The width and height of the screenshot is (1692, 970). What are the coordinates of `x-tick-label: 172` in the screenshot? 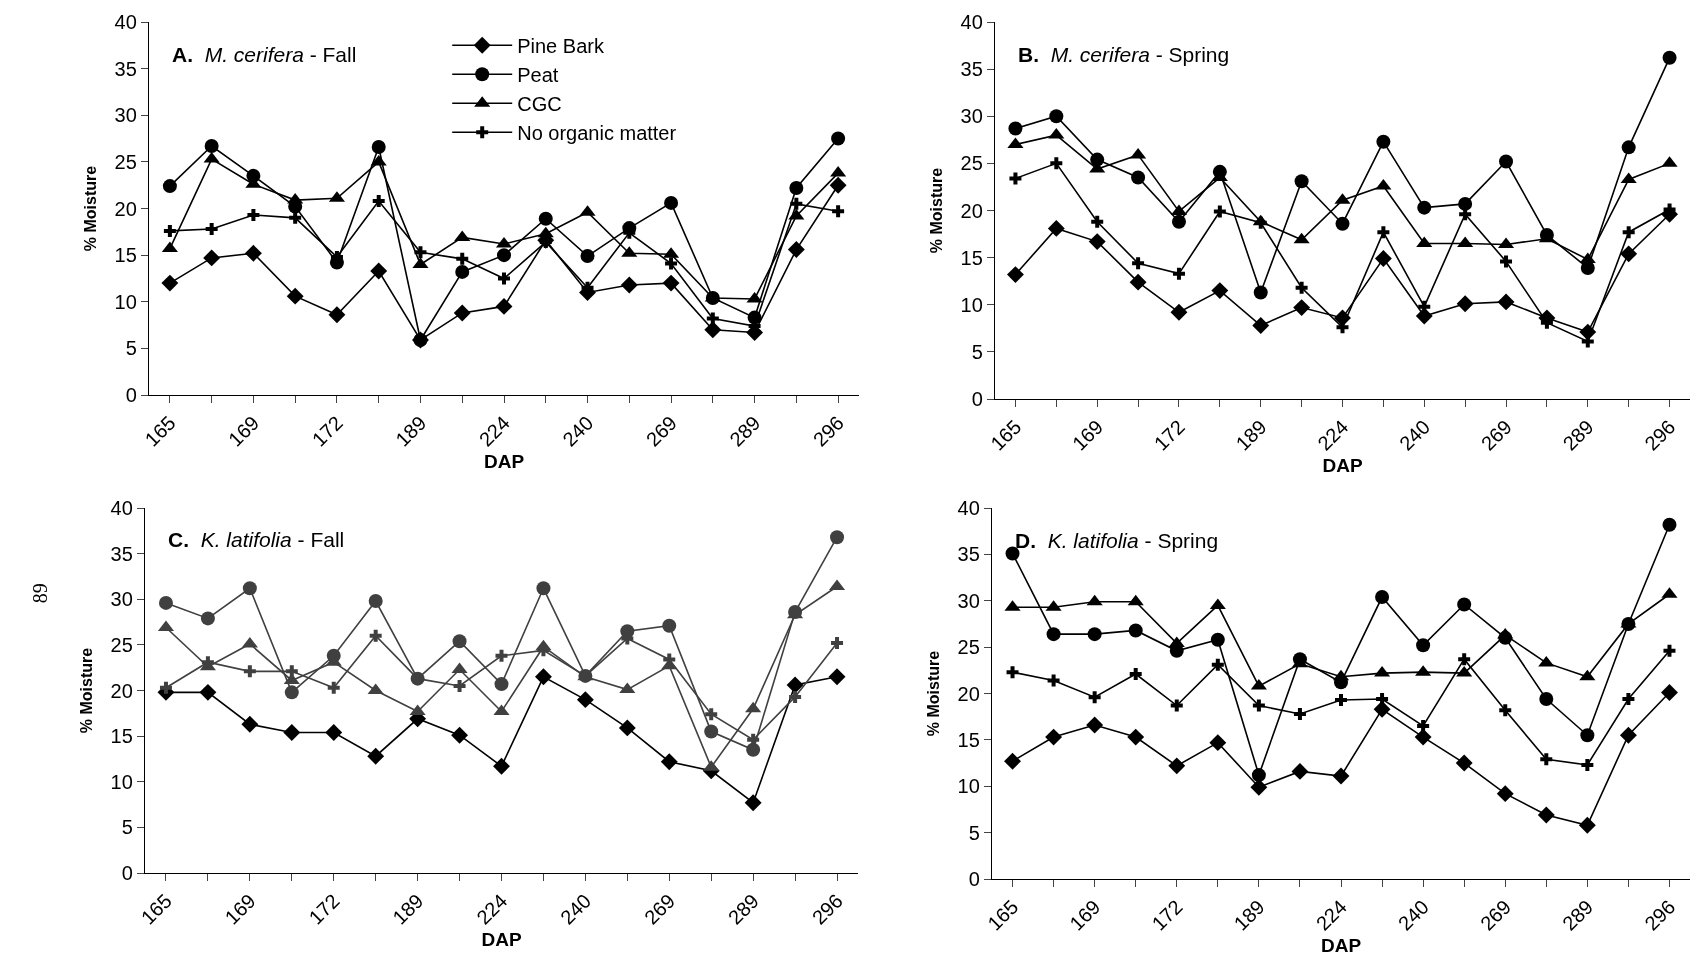 It's located at (327, 431).